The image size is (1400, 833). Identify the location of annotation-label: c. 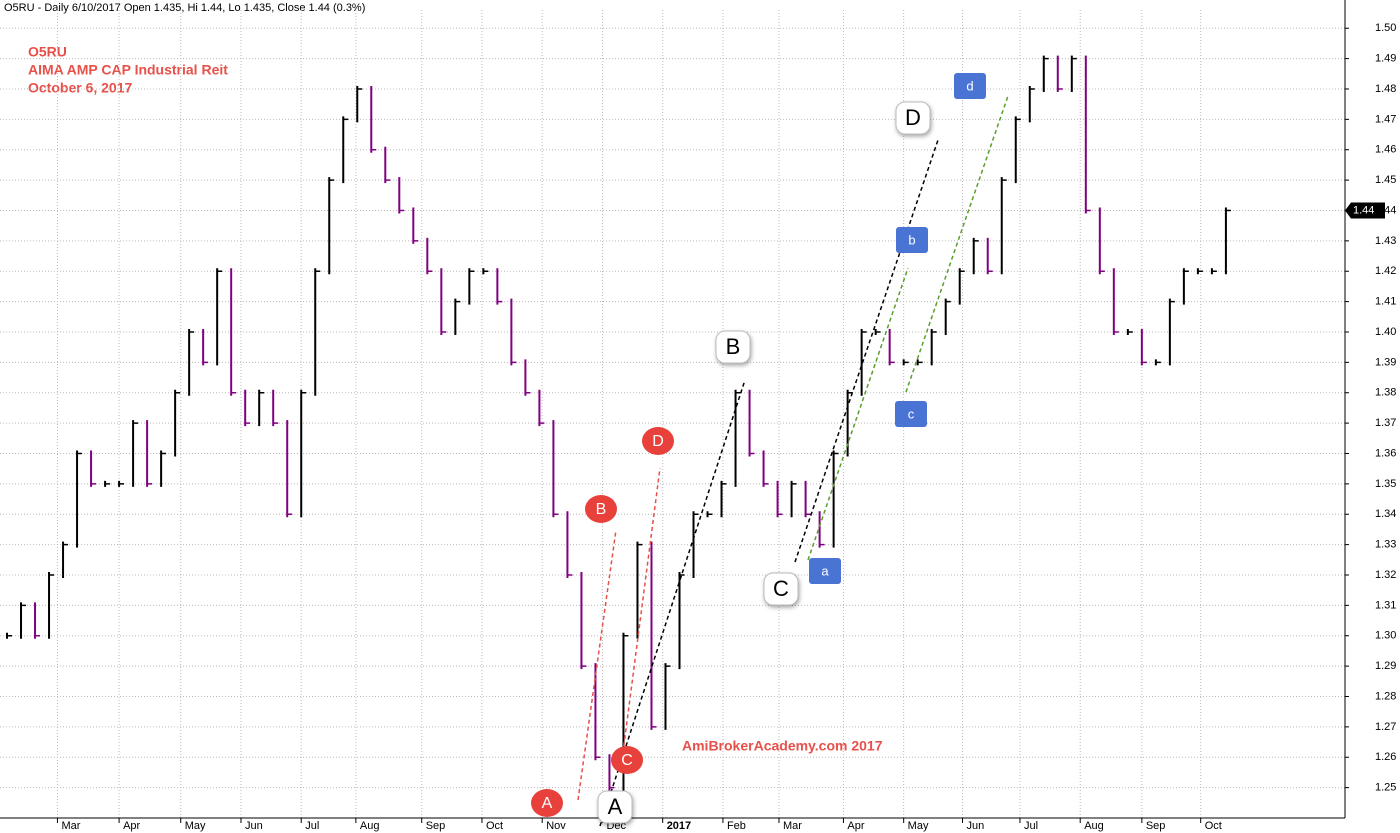
(911, 413).